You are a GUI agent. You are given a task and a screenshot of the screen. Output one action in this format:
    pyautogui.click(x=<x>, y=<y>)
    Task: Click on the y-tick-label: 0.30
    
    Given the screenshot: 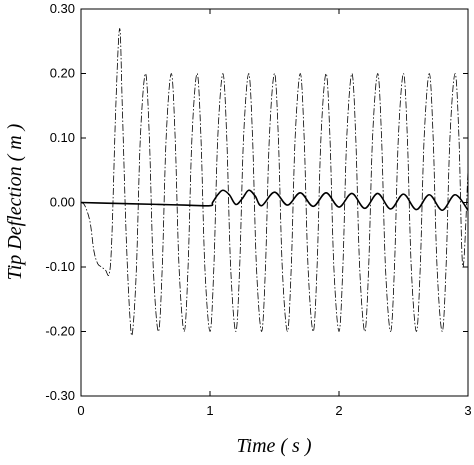 What is the action you would take?
    pyautogui.click(x=62, y=8)
    